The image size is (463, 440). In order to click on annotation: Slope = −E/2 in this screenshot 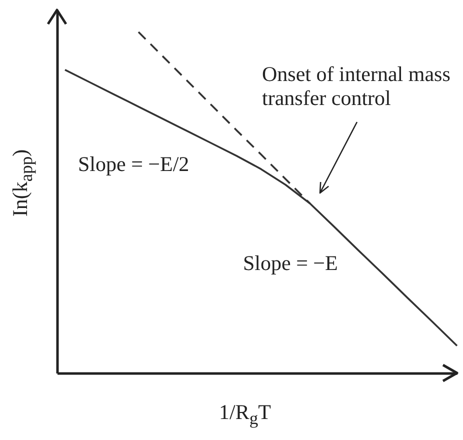, I will do `click(134, 164)`.